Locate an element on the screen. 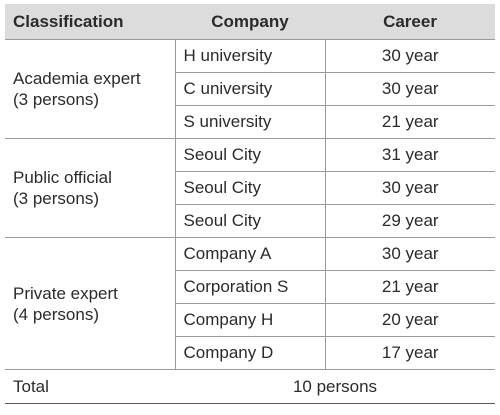 This screenshot has width=500, height=415. table-row: Company D 17 year is located at coordinates (250, 353).